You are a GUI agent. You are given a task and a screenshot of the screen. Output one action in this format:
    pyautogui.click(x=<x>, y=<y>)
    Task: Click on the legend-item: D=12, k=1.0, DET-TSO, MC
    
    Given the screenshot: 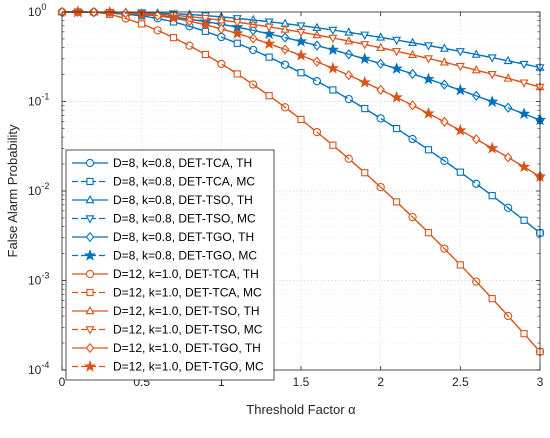 What is the action you would take?
    pyautogui.click(x=167, y=330)
    